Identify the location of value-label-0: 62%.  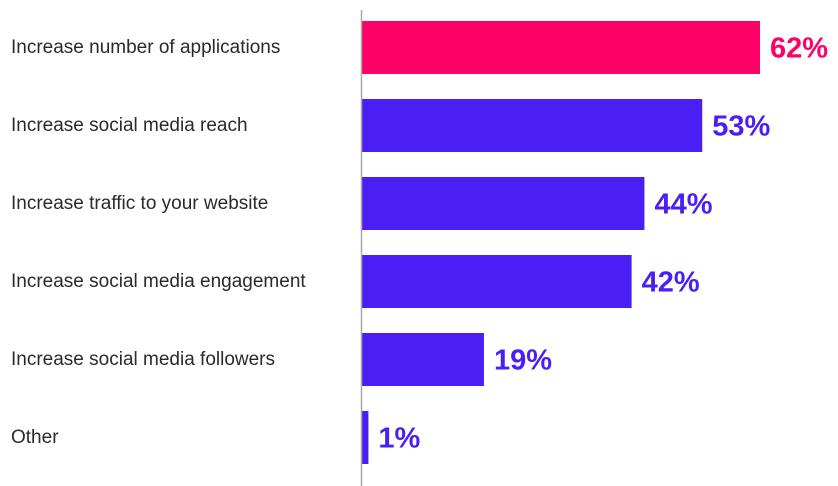
(799, 49).